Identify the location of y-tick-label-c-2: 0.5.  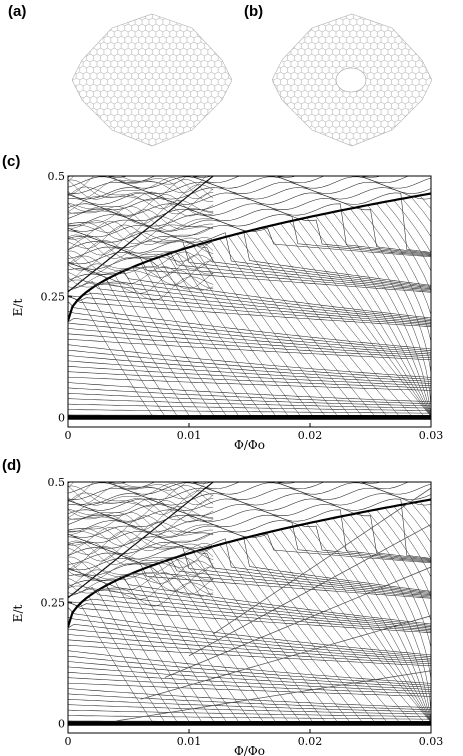
(57, 176).